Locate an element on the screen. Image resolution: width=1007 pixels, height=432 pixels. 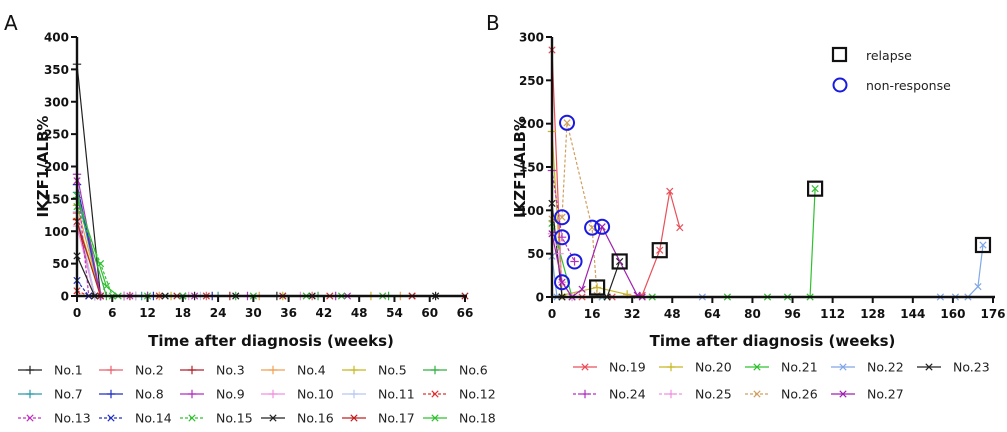
x-tick-label: 64 is located at coordinates (712, 314).